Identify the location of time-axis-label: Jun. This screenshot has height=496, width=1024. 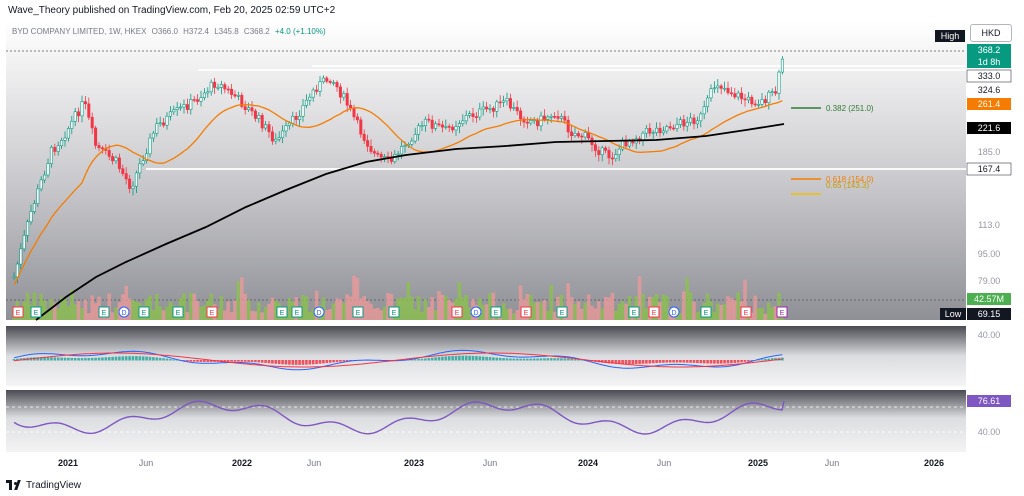
(832, 463).